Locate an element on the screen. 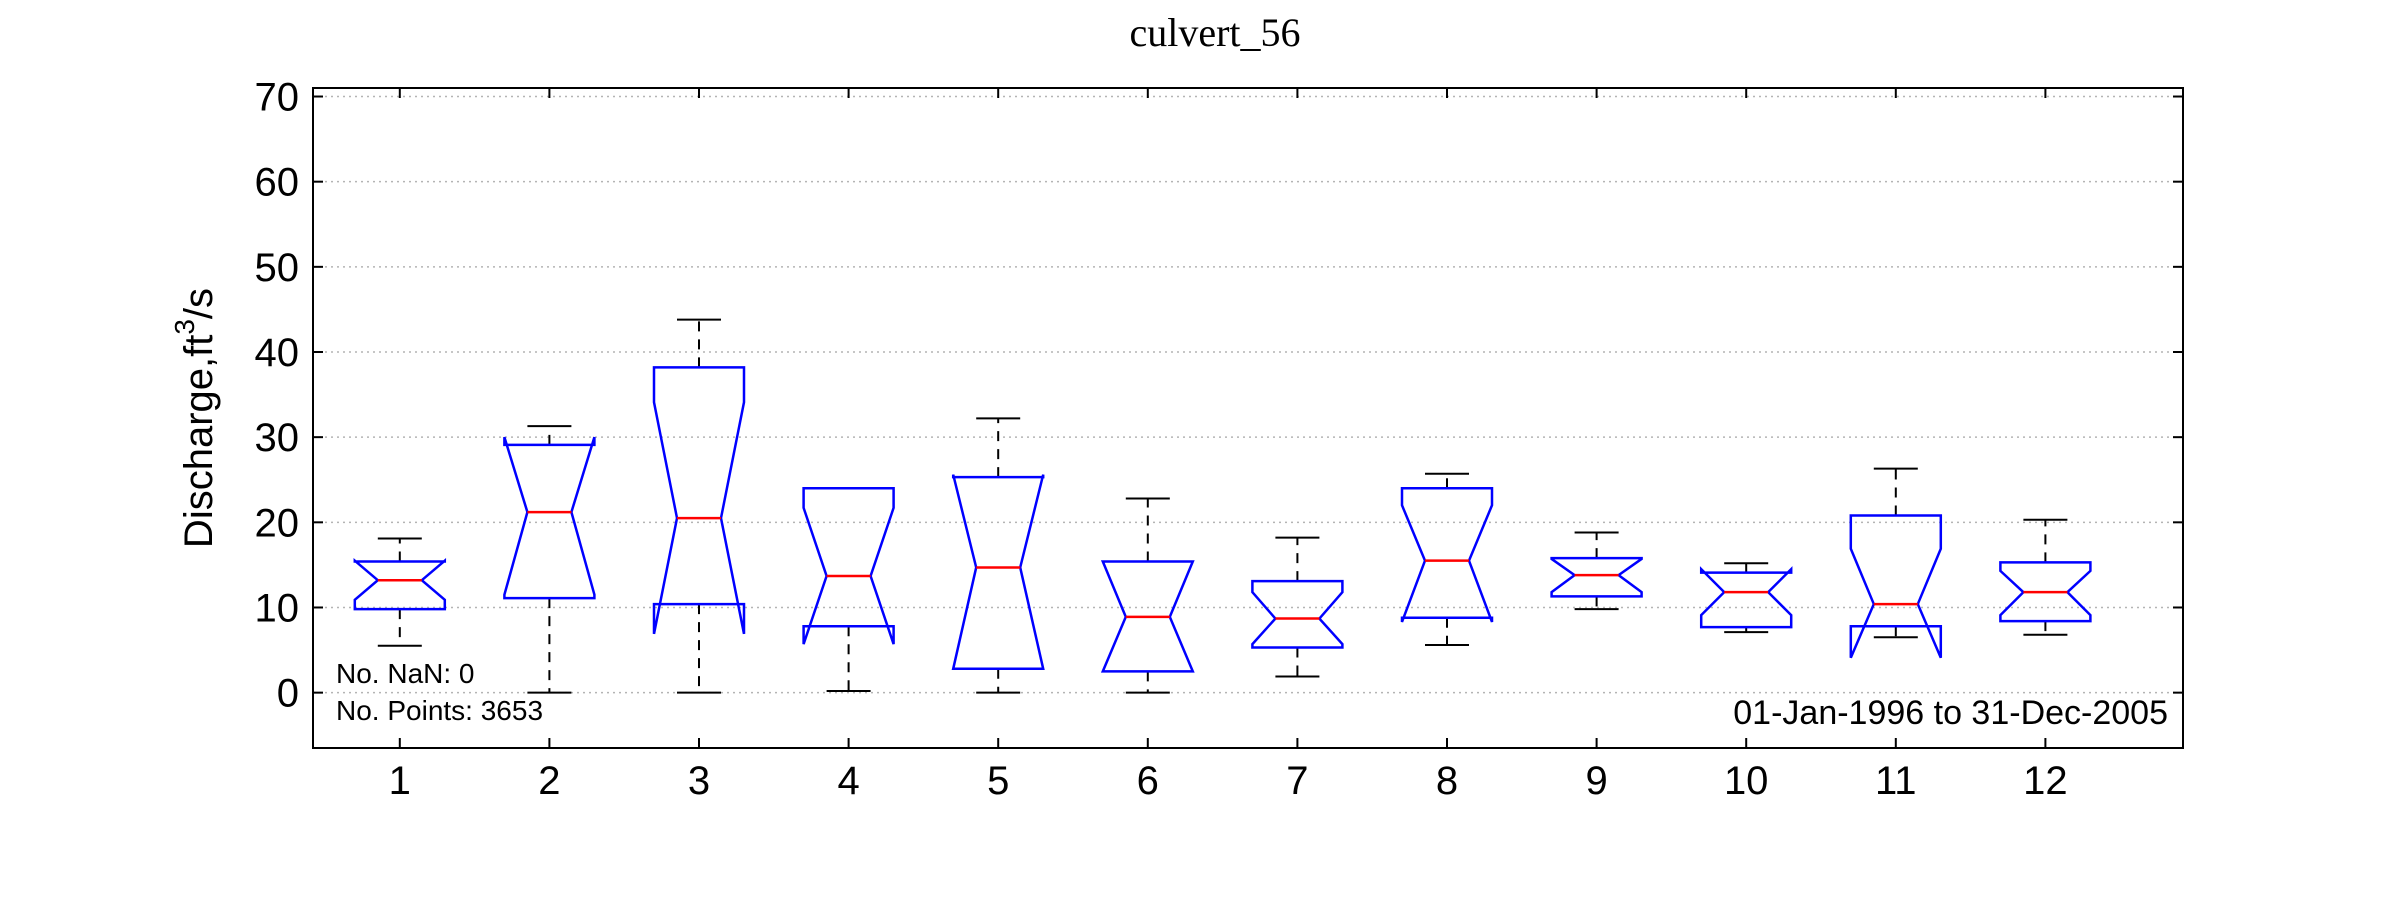  y-axis-label-unit-tail: /s is located at coordinates (199, 303).